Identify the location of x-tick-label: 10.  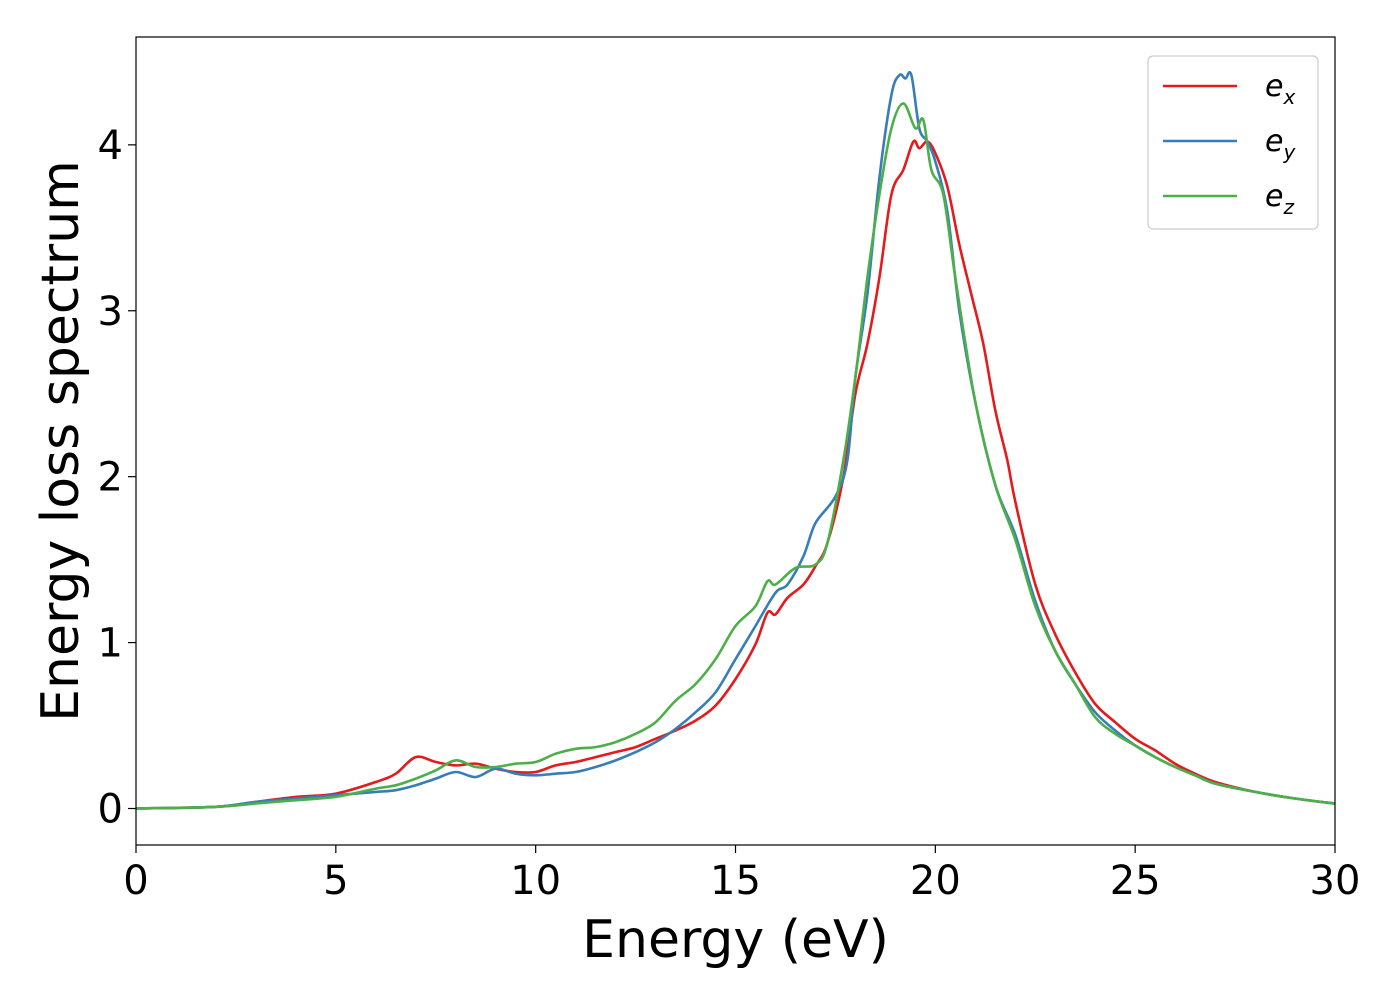
(535, 881).